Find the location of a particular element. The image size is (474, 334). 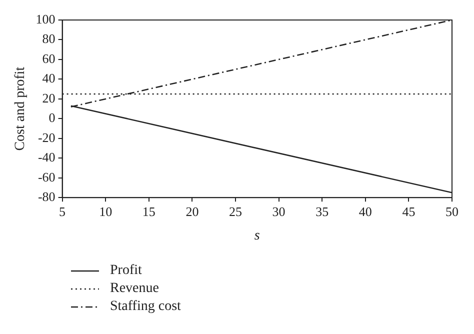

y-tick-label: -80 is located at coordinates (47, 196).